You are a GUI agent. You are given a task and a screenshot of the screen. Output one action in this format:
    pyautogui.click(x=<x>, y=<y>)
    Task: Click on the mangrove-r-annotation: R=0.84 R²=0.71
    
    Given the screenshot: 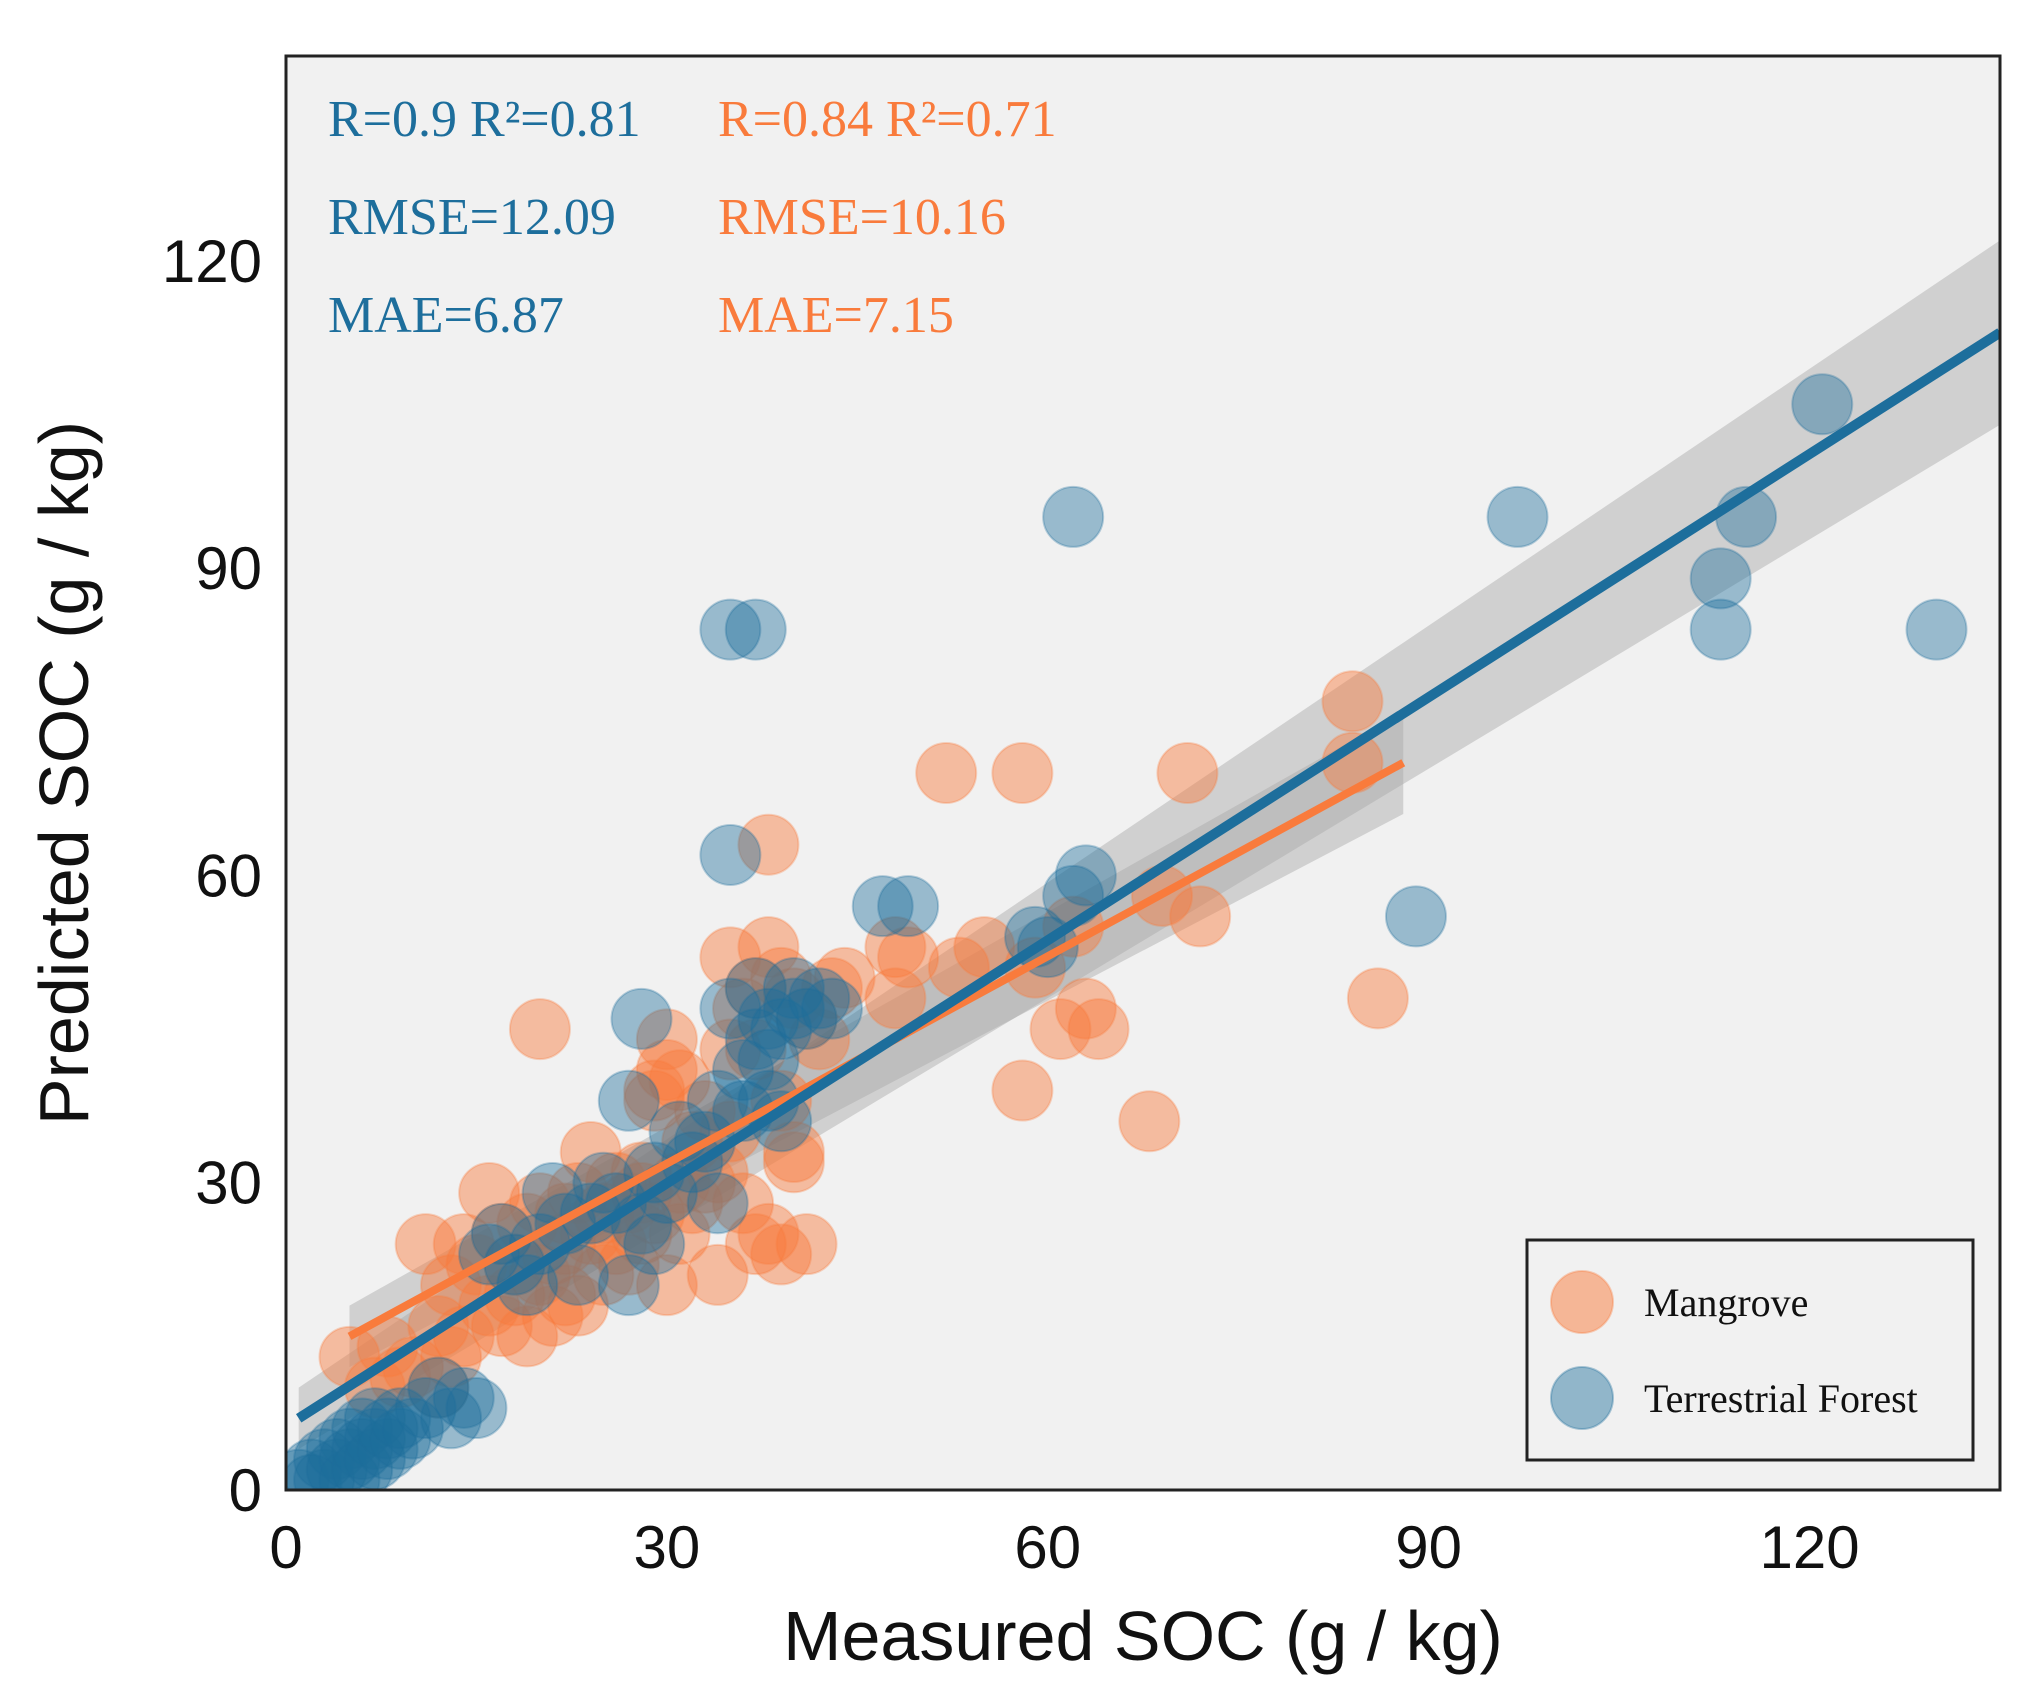 What is the action you would take?
    pyautogui.click(x=887, y=119)
    